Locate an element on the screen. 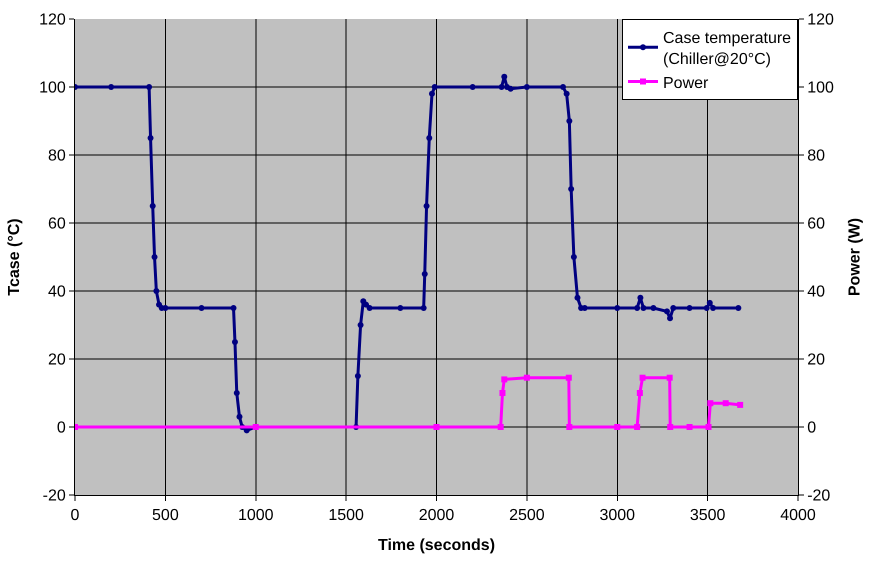 Image resolution: width=873 pixels, height=573 pixels. legend-label: Power is located at coordinates (686, 83).